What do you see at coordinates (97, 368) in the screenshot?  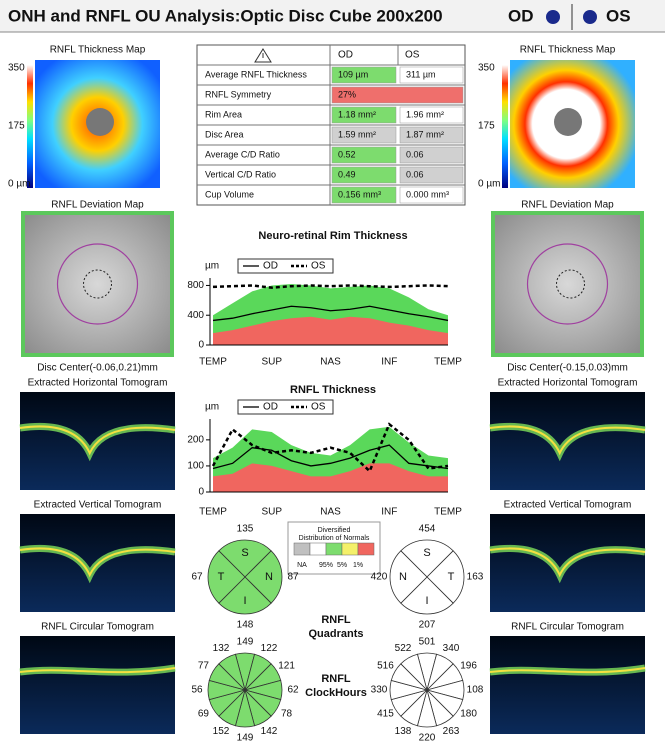 I see `disc-center: Disc Center(-0.06,0.21)mm` at bounding box center [97, 368].